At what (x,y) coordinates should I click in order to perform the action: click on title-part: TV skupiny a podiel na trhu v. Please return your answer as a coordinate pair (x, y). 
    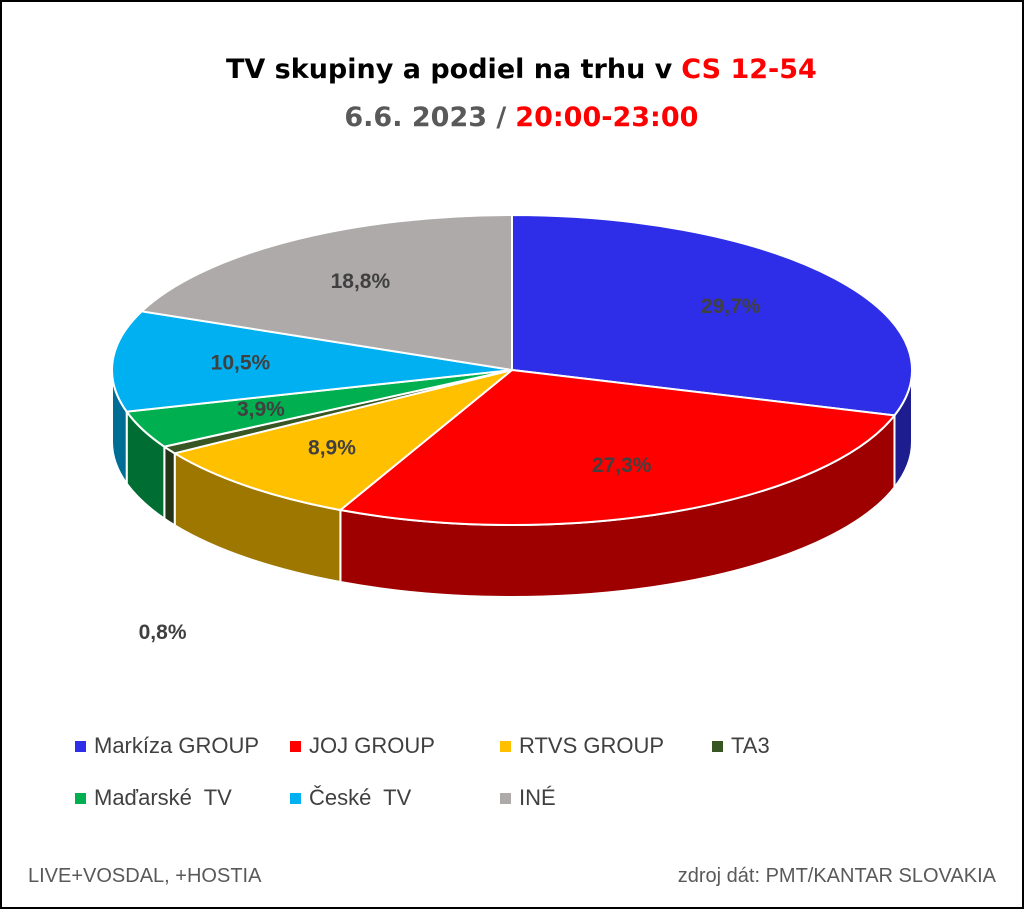
    Looking at the image, I should click on (449, 69).